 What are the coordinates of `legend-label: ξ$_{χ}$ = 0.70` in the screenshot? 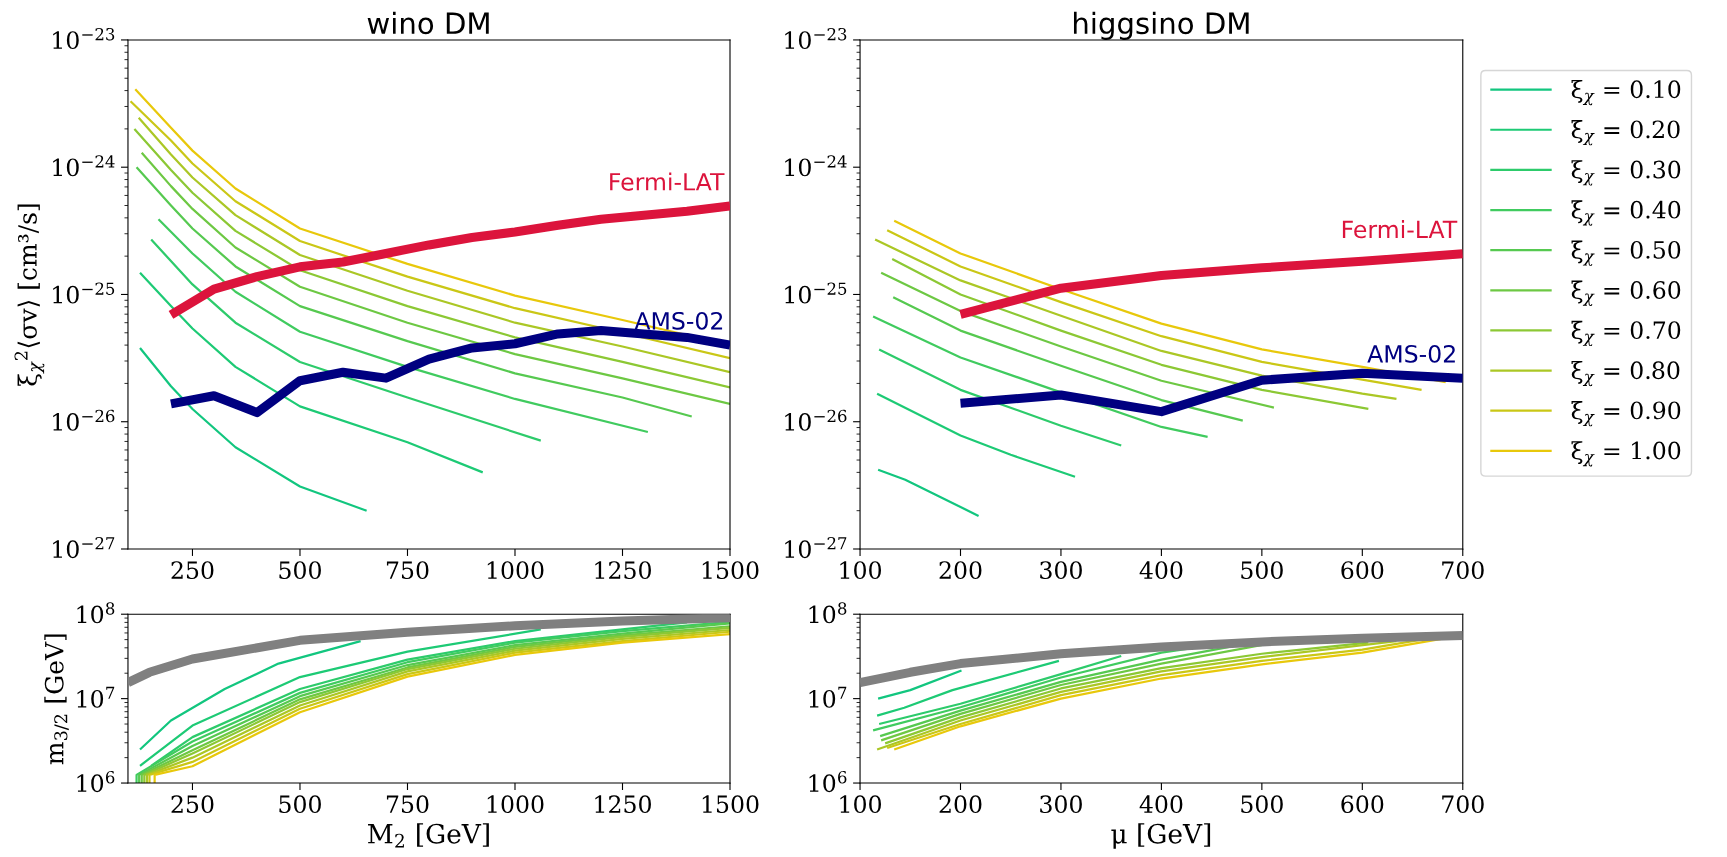 It's located at (1626, 333).